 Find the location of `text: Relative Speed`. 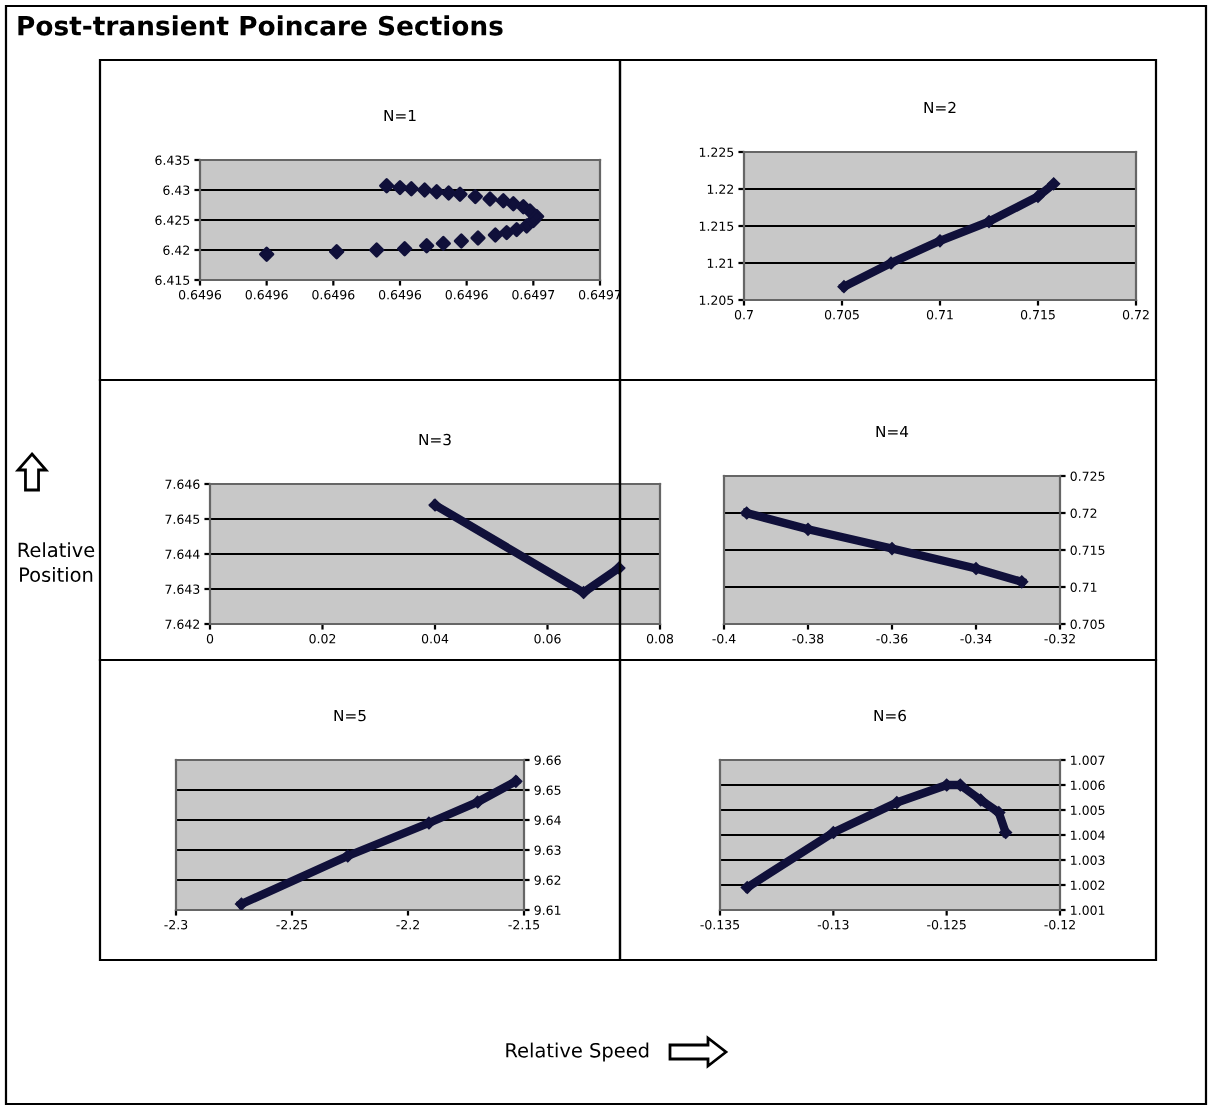

text: Relative Speed is located at coordinates (577, 1052).